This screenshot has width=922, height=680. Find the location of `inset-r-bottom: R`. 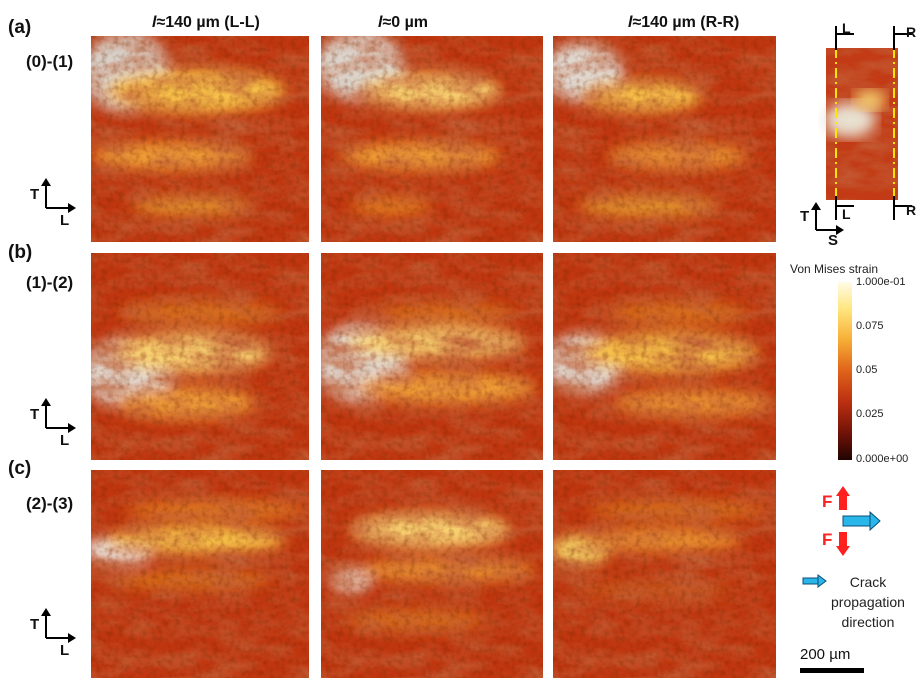

inset-r-bottom: R is located at coordinates (911, 210).